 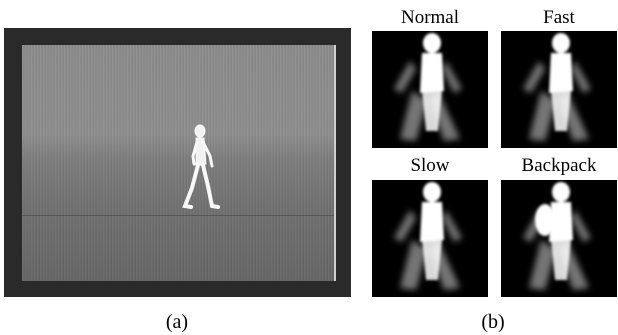 I want to click on gei-label-backpack: Backpack, so click(x=559, y=165).